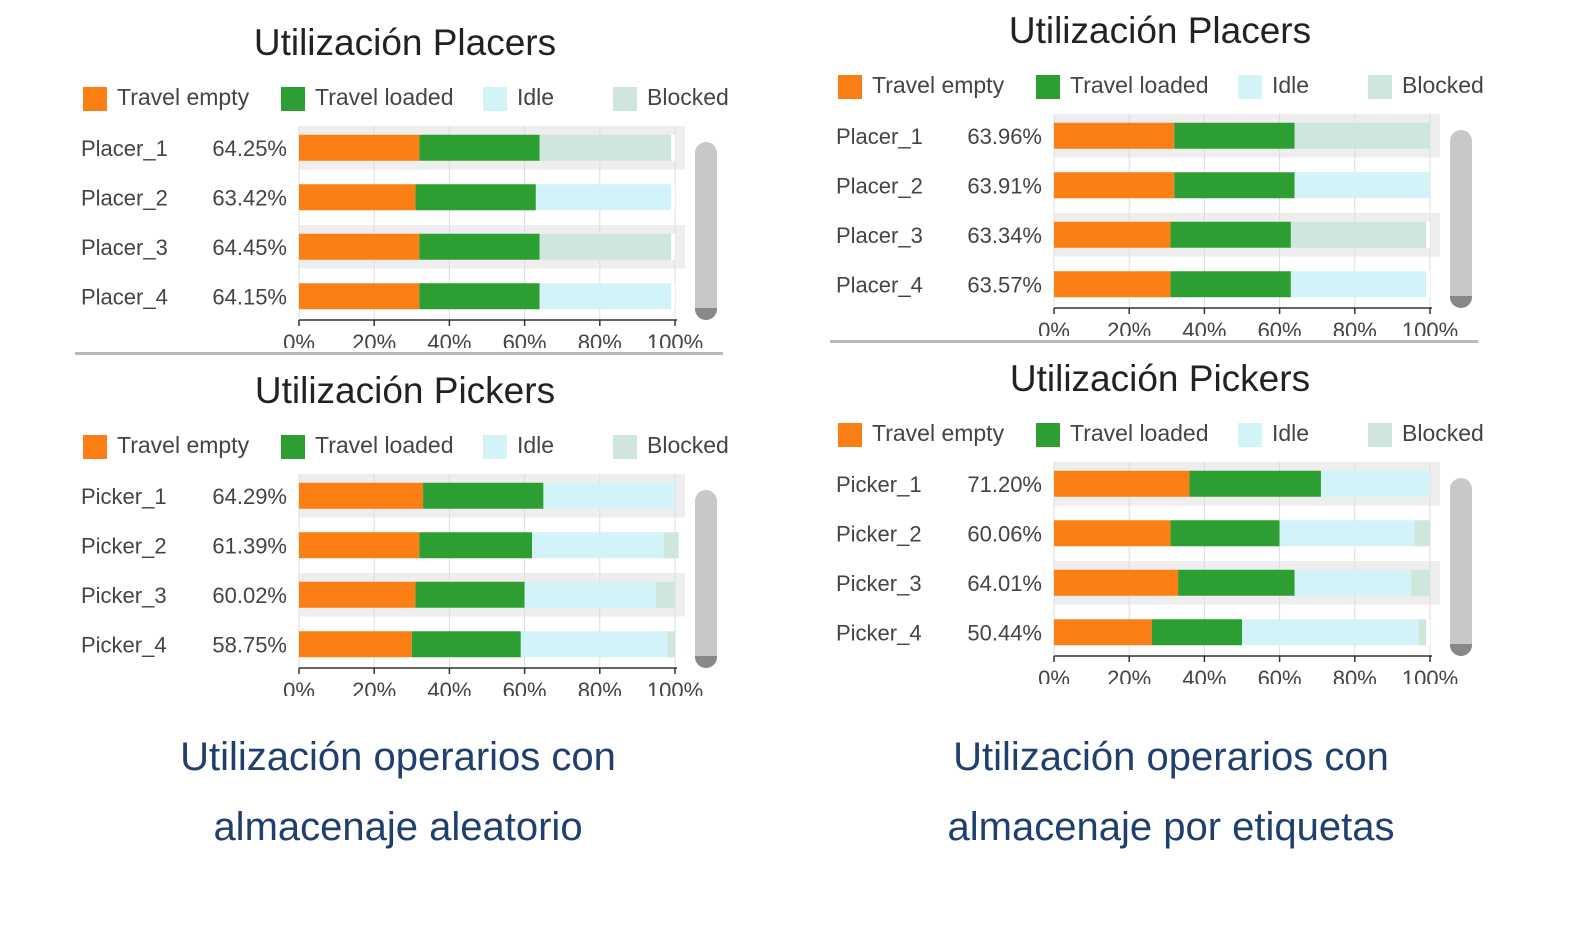  What do you see at coordinates (1160, 378) in the screenshot?
I see `chart-title: Utilización Pickers` at bounding box center [1160, 378].